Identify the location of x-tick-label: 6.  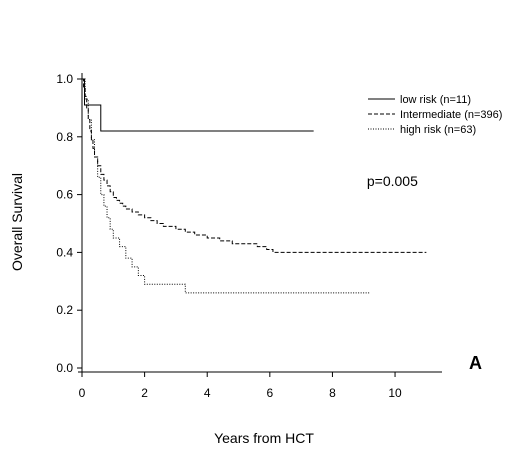
(269, 393).